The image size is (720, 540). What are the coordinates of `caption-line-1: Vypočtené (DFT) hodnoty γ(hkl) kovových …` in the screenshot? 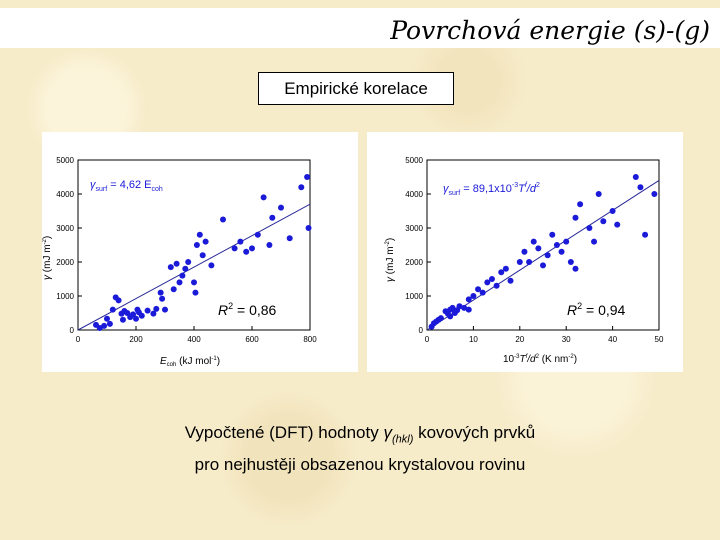 It's located at (360, 436).